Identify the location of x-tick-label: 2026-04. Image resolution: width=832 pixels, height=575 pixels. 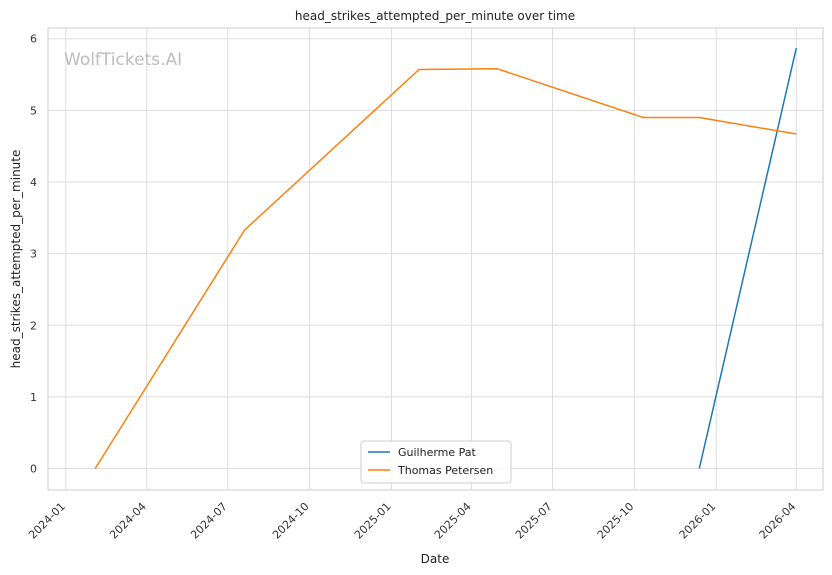
(778, 521).